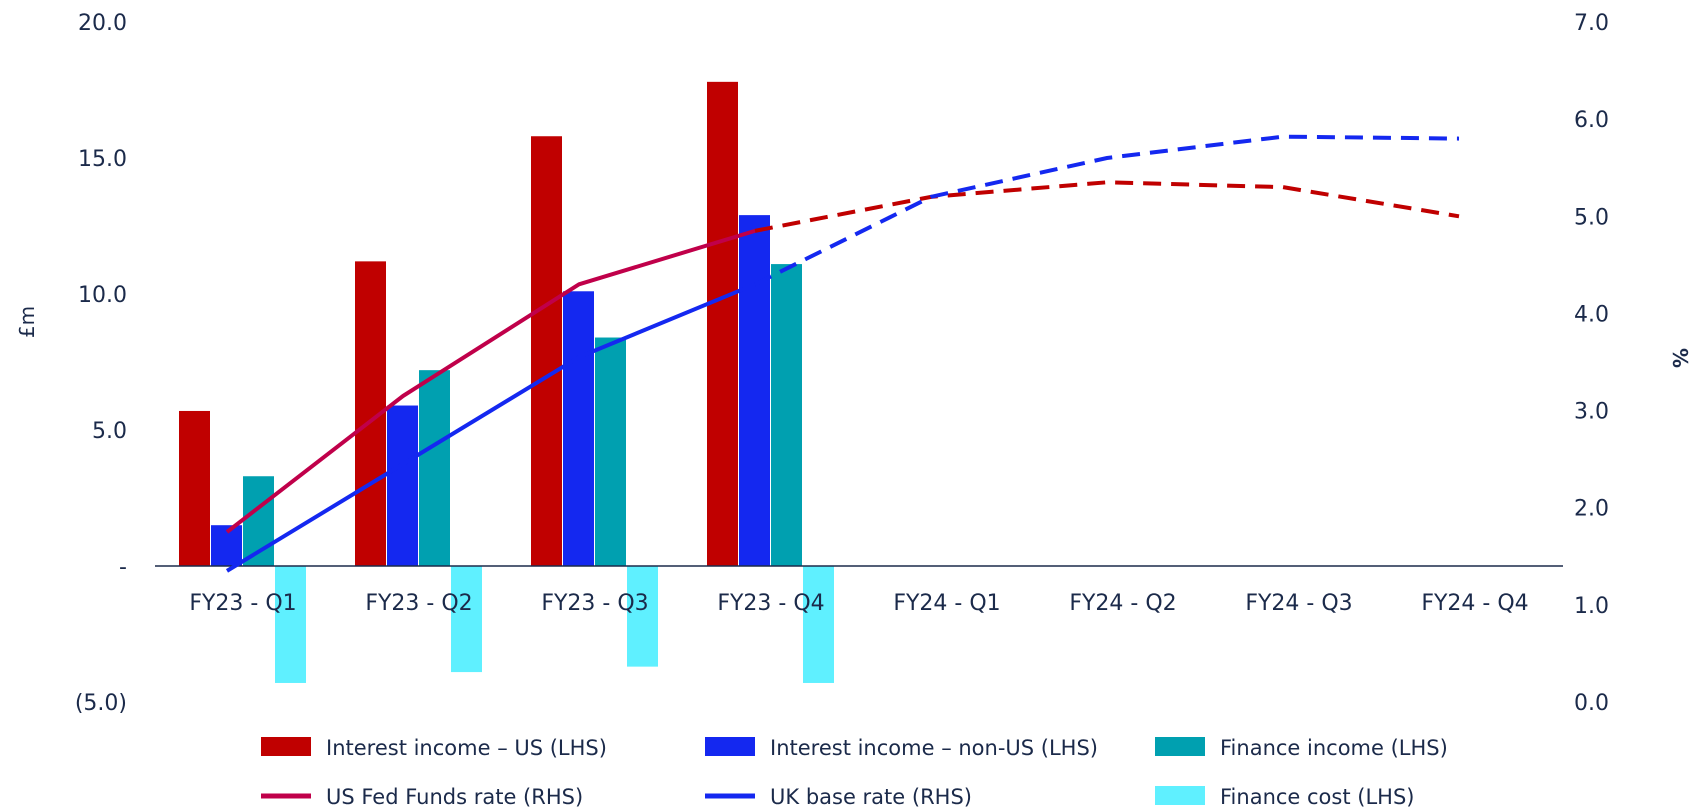 This screenshot has width=1698, height=811. I want to click on left-axis-ticks: 20.0 15.0 10.0 5.0 - (5.0), so click(101, 363).